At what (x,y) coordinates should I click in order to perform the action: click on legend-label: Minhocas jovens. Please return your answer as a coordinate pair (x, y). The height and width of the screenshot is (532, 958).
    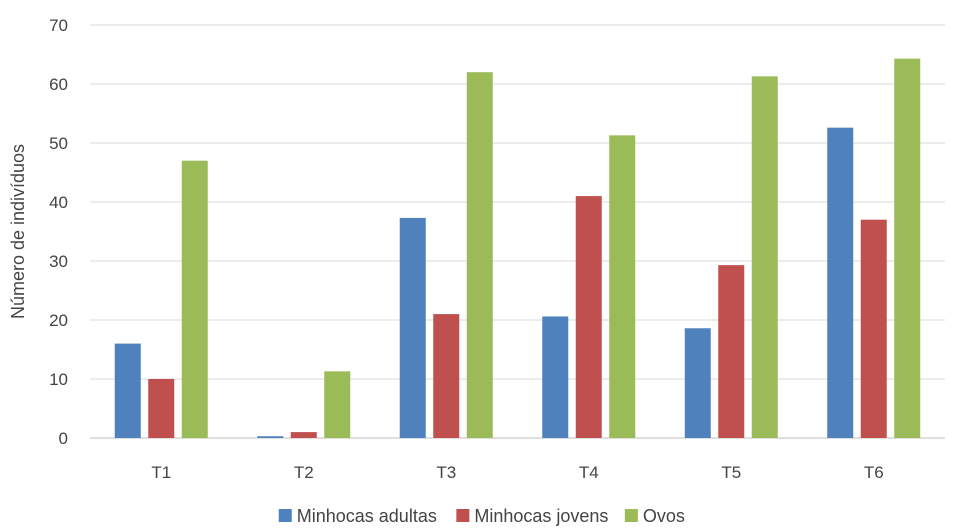
    Looking at the image, I should click on (541, 516).